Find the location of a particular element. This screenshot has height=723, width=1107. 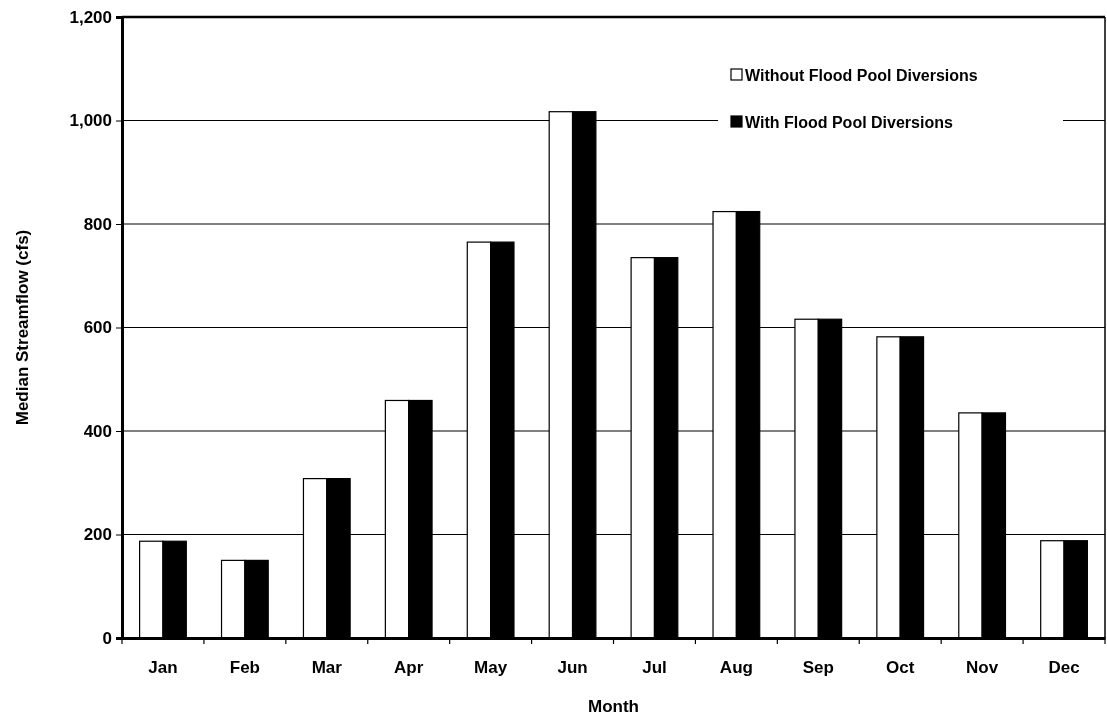

x-tick-label: Aug is located at coordinates (736, 668).